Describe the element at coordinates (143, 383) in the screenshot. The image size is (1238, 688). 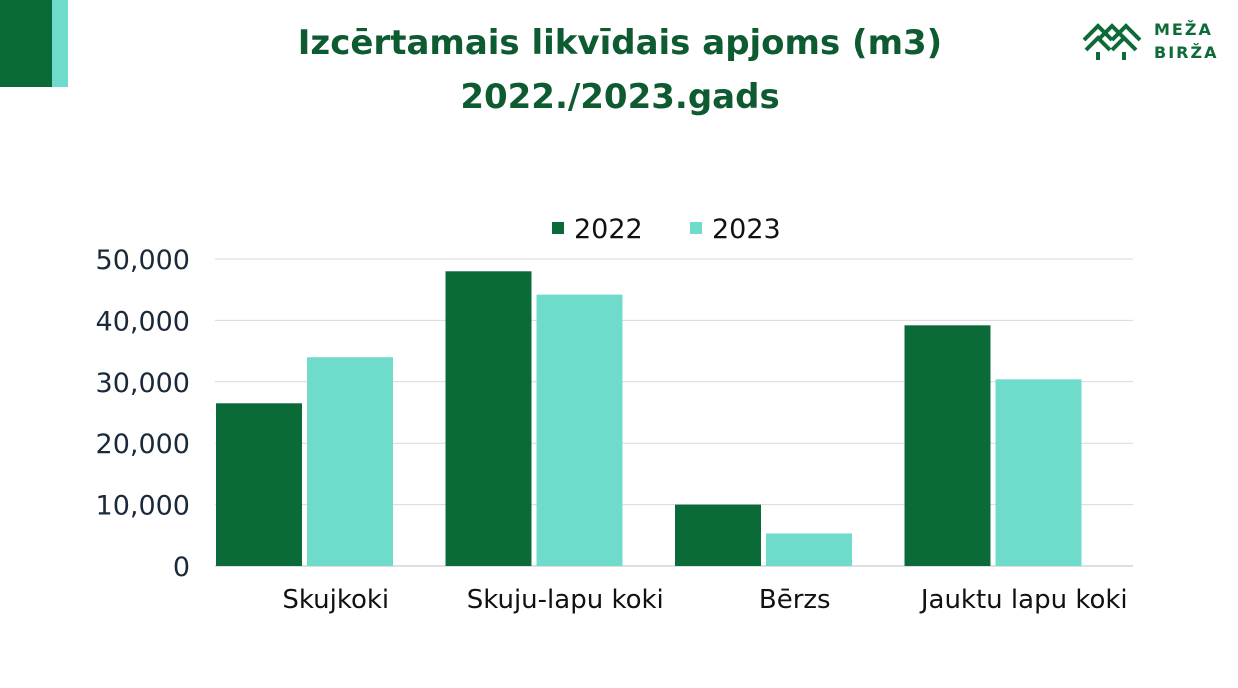
I see `y-tick-label: 30,000` at that location.